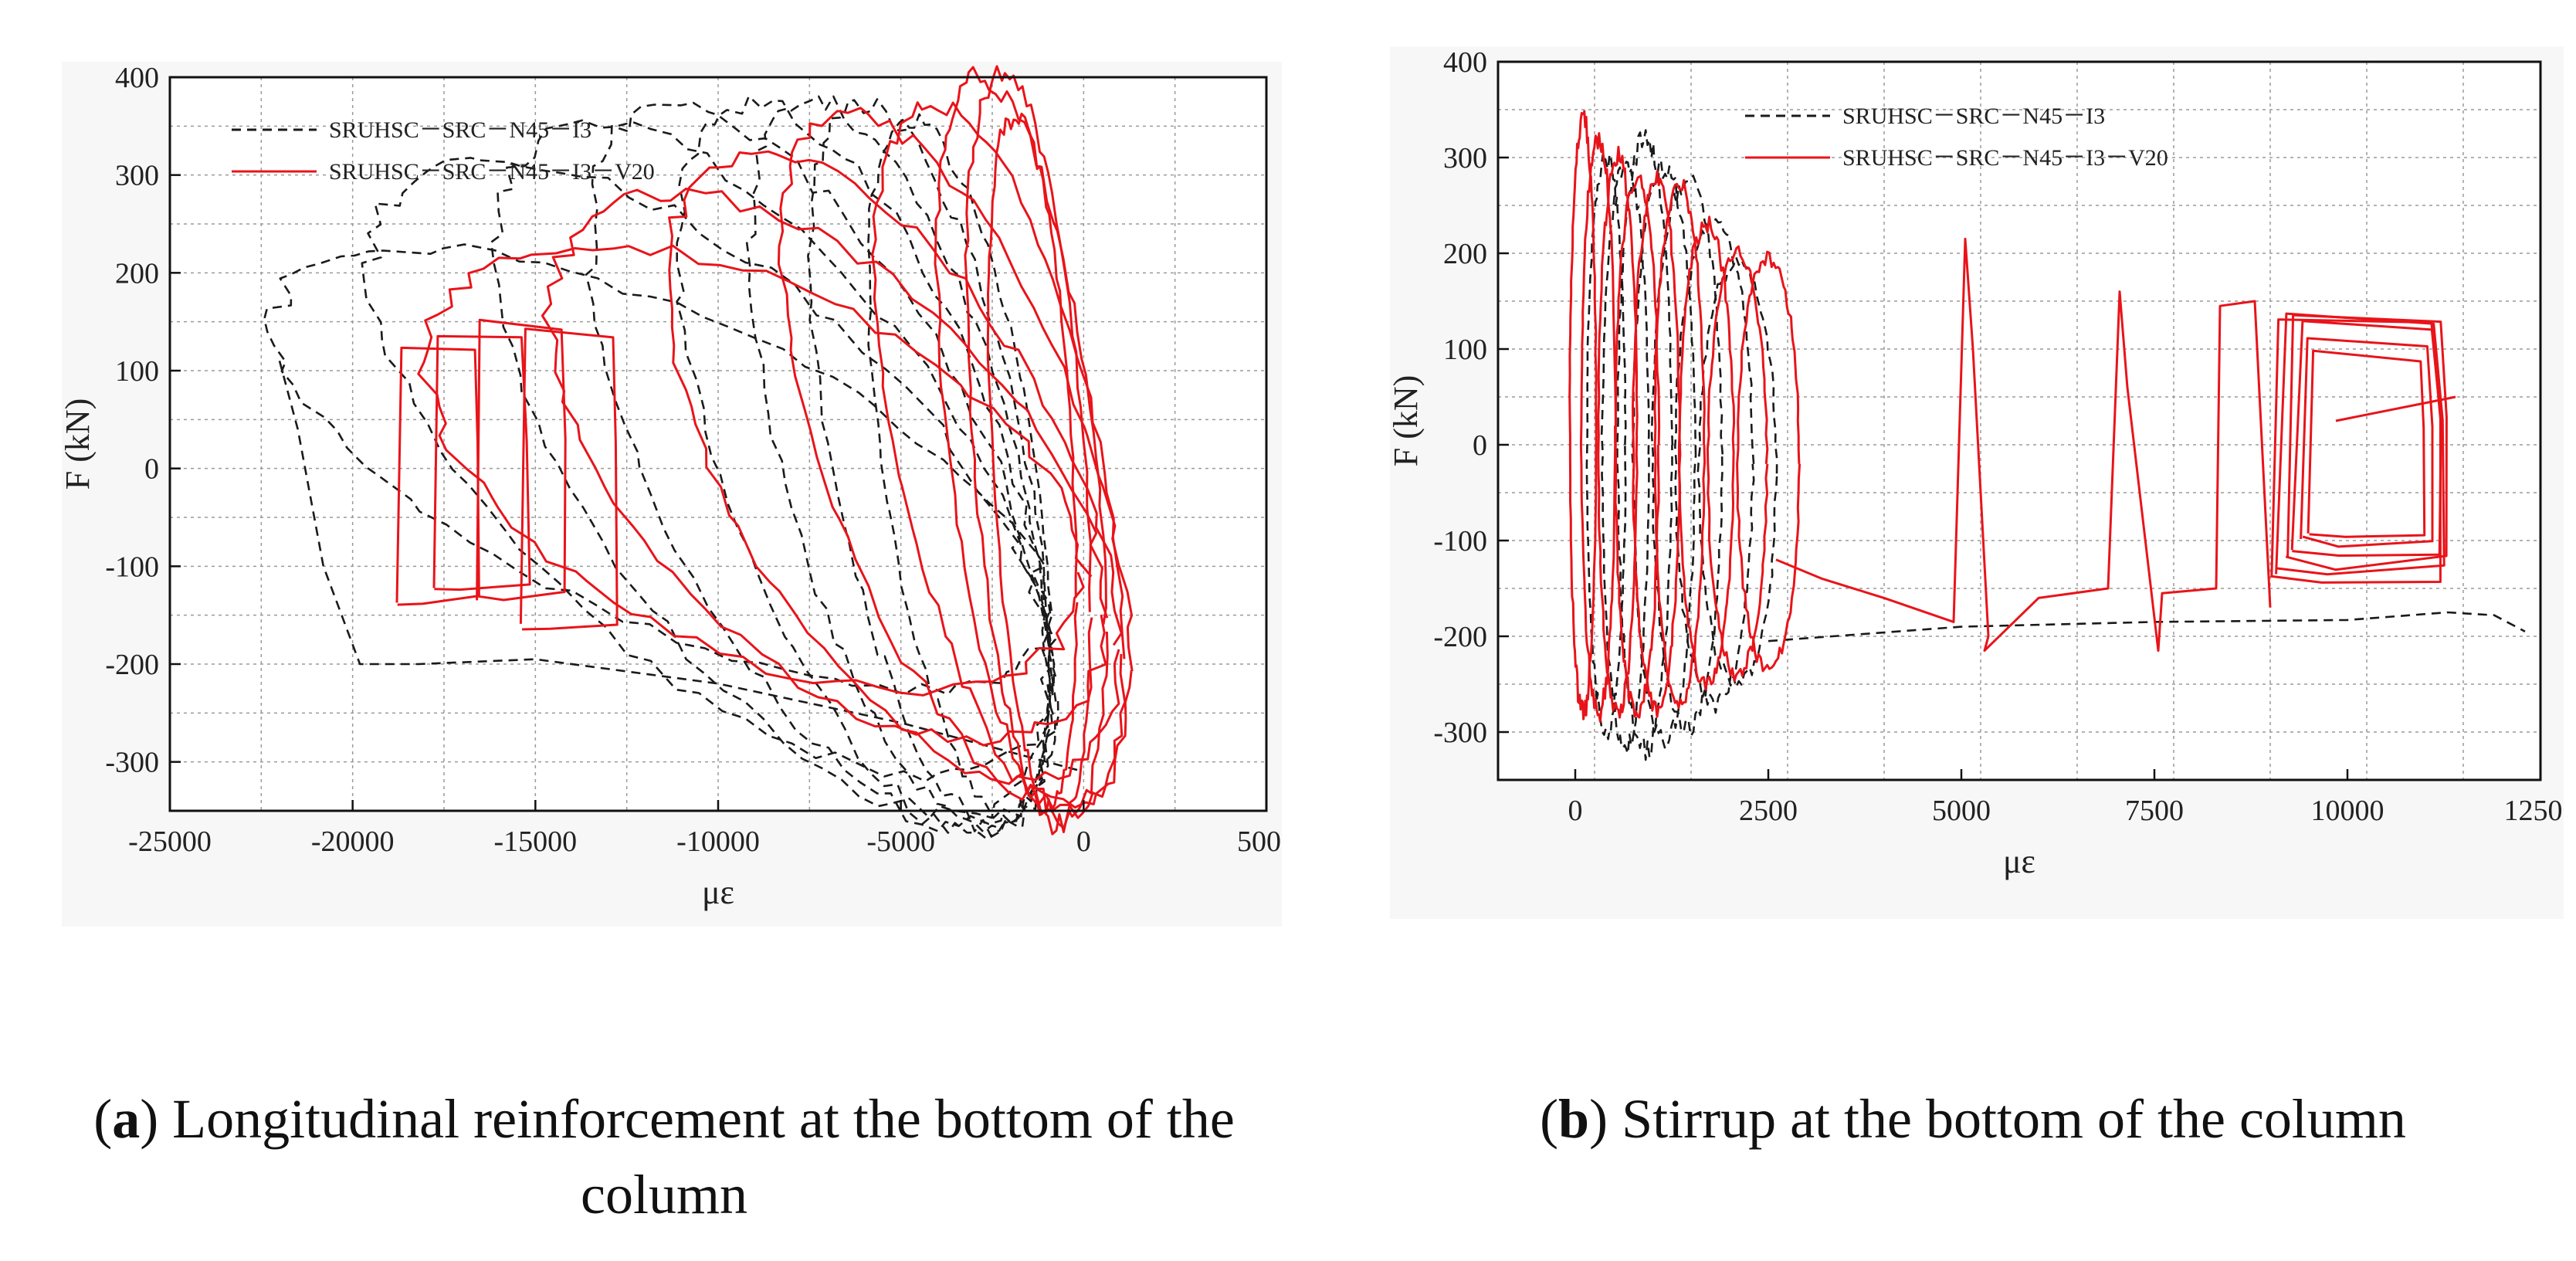  What do you see at coordinates (1768, 811) in the screenshot?
I see `x-tick-label: 2500` at bounding box center [1768, 811].